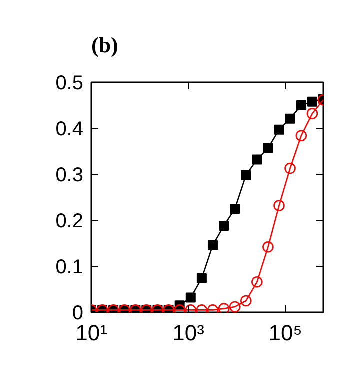  What do you see at coordinates (188, 333) in the screenshot?
I see `x-tick-label: 10³` at bounding box center [188, 333].